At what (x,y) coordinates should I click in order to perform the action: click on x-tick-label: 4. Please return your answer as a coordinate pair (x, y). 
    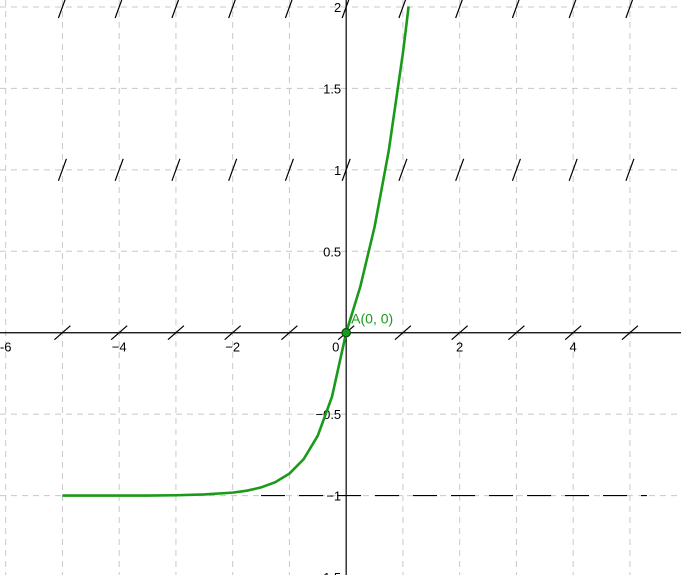
    Looking at the image, I should click on (573, 347).